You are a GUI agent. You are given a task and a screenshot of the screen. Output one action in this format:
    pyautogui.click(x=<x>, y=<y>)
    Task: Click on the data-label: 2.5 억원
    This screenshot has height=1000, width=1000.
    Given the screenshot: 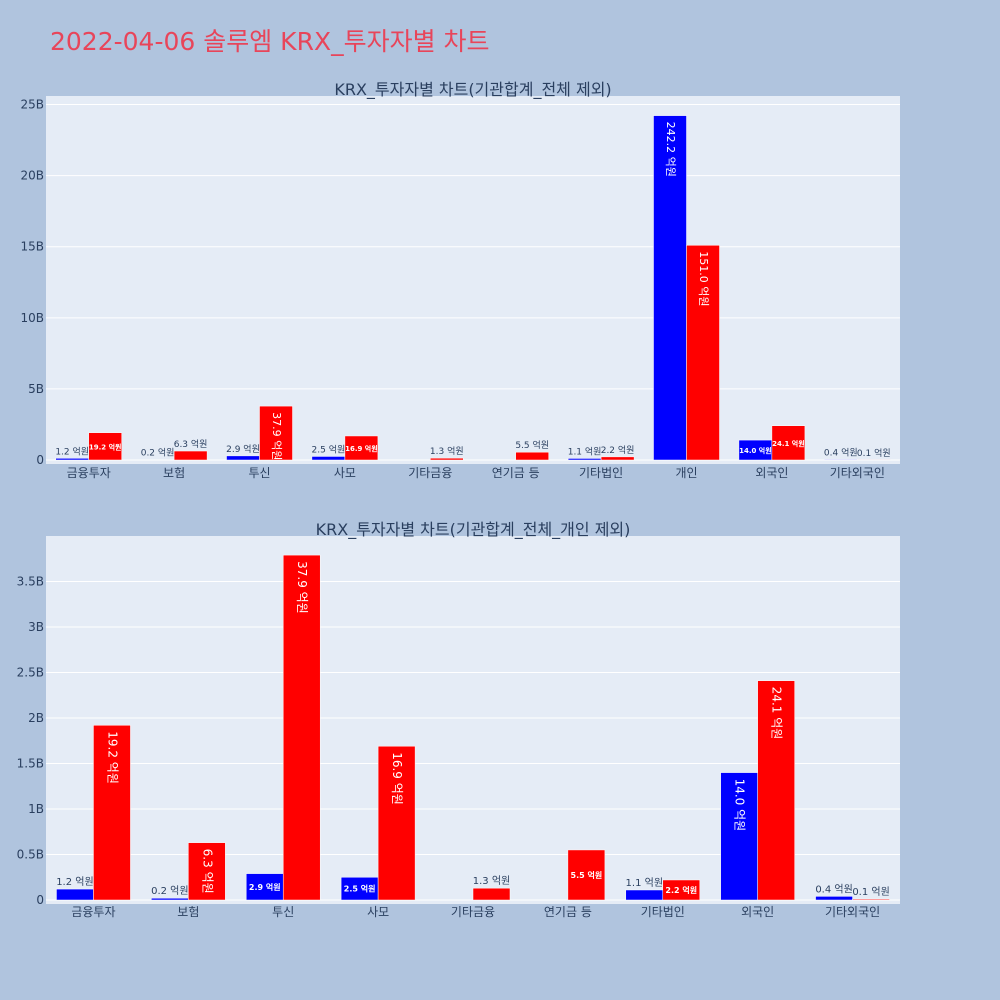 What is the action you would take?
    pyautogui.click(x=360, y=889)
    